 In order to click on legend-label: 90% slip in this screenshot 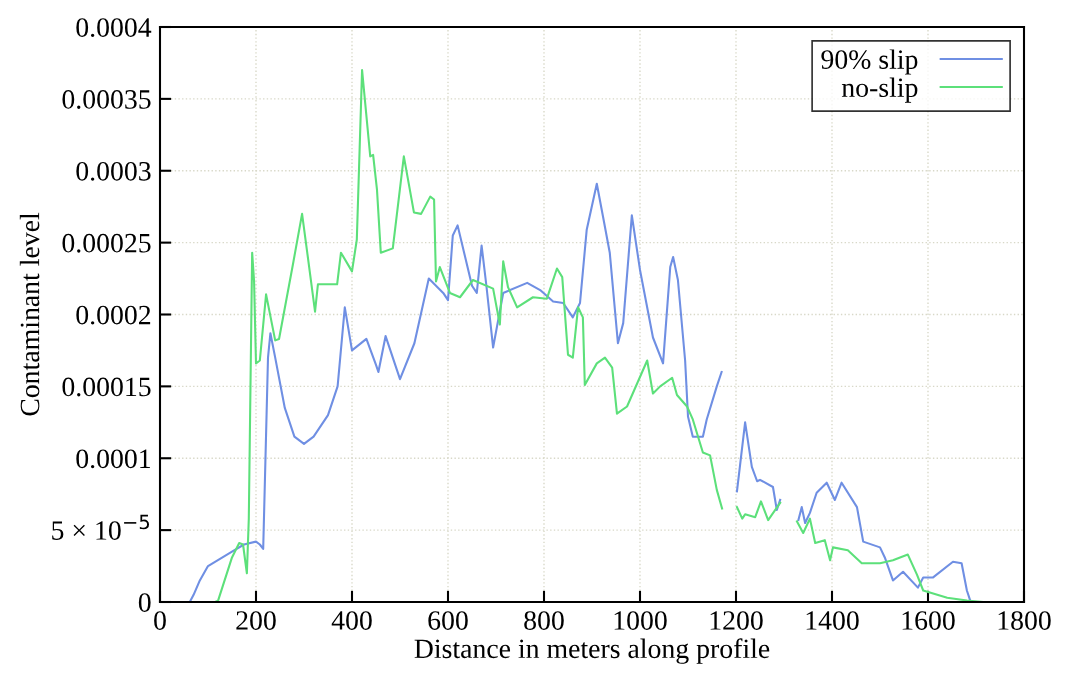, I will do `click(869, 62)`.